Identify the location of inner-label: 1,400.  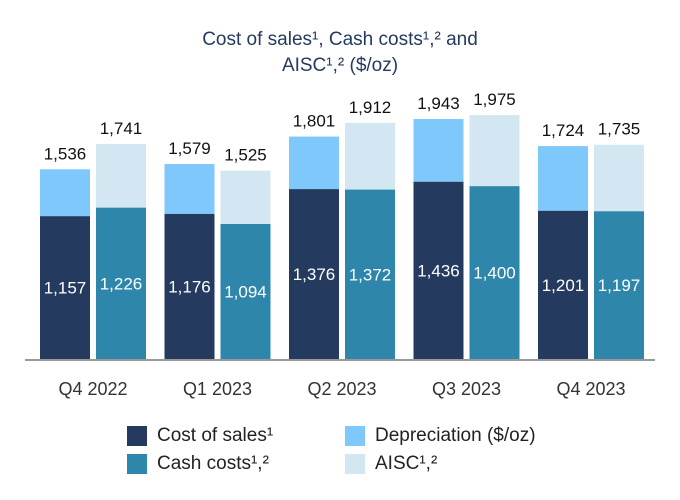
(494, 273).